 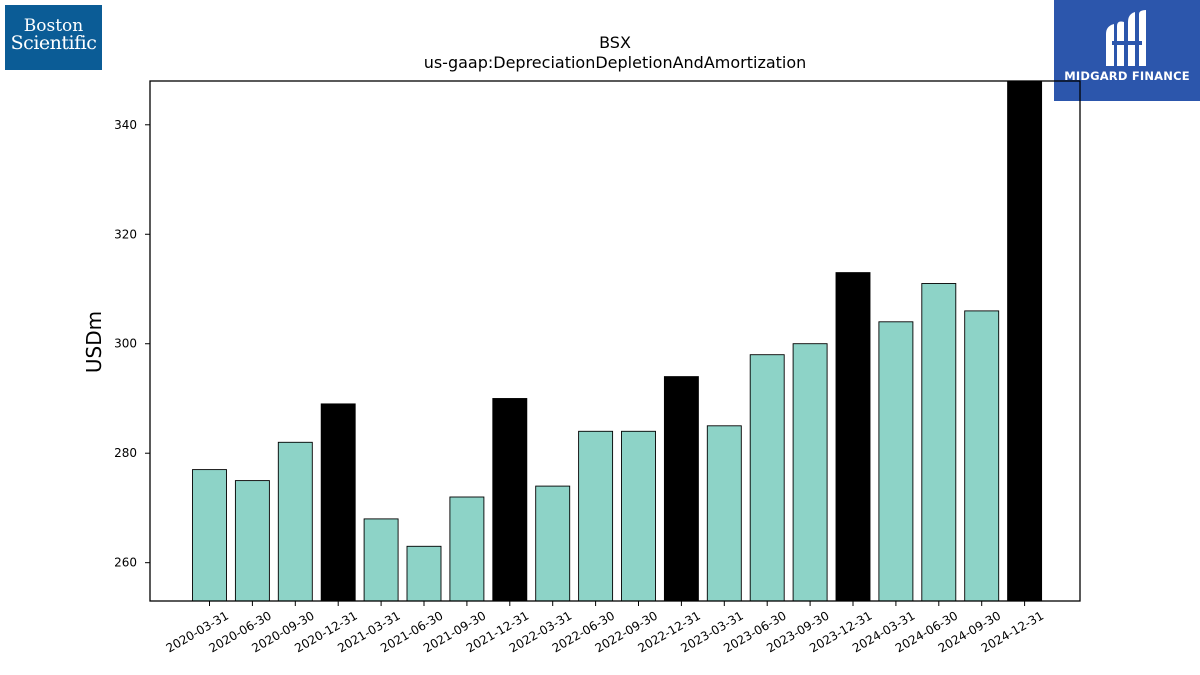 I want to click on y-tick-label: 320, so click(x=125, y=234).